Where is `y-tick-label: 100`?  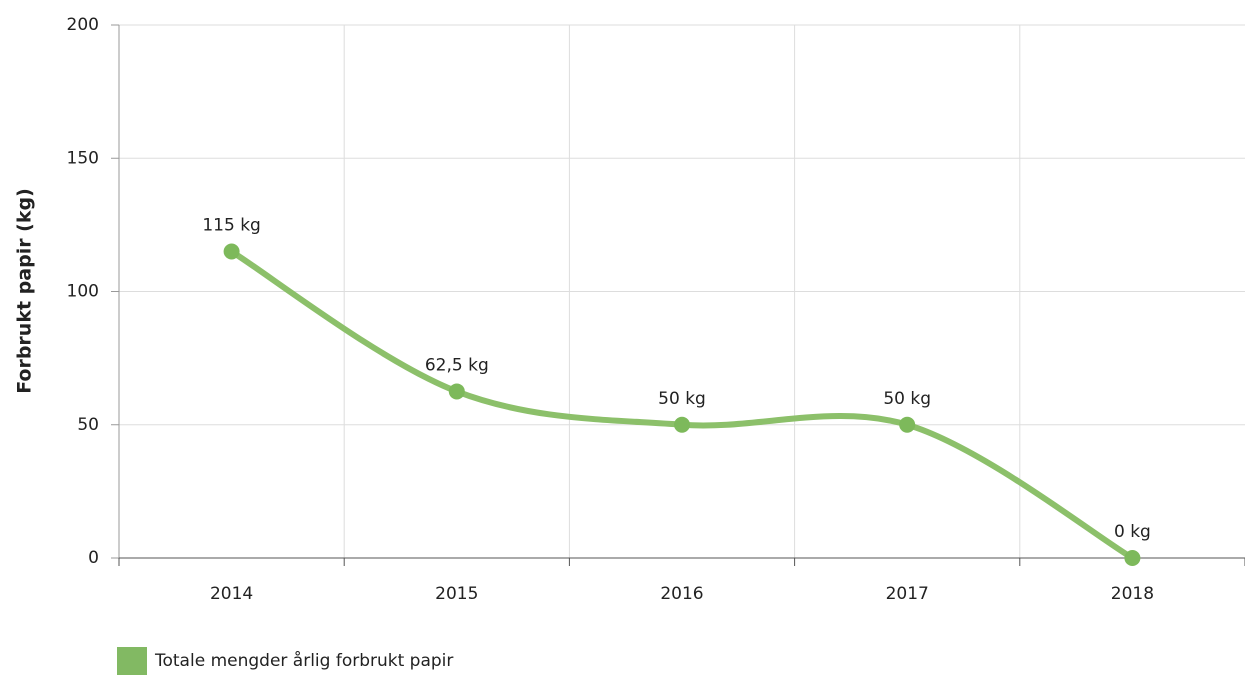 y-tick-label: 100 is located at coordinates (83, 292).